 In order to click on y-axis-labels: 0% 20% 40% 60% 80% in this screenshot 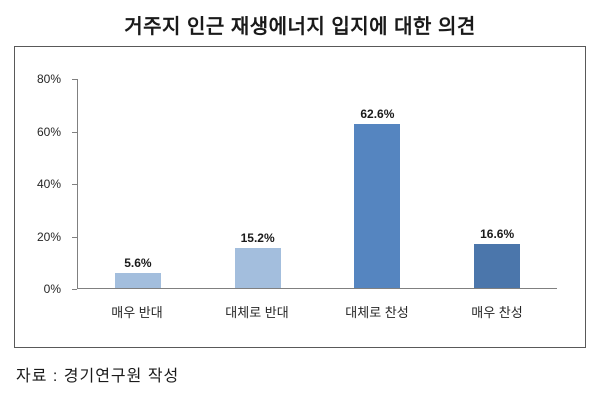, I will do `click(43, 184)`.